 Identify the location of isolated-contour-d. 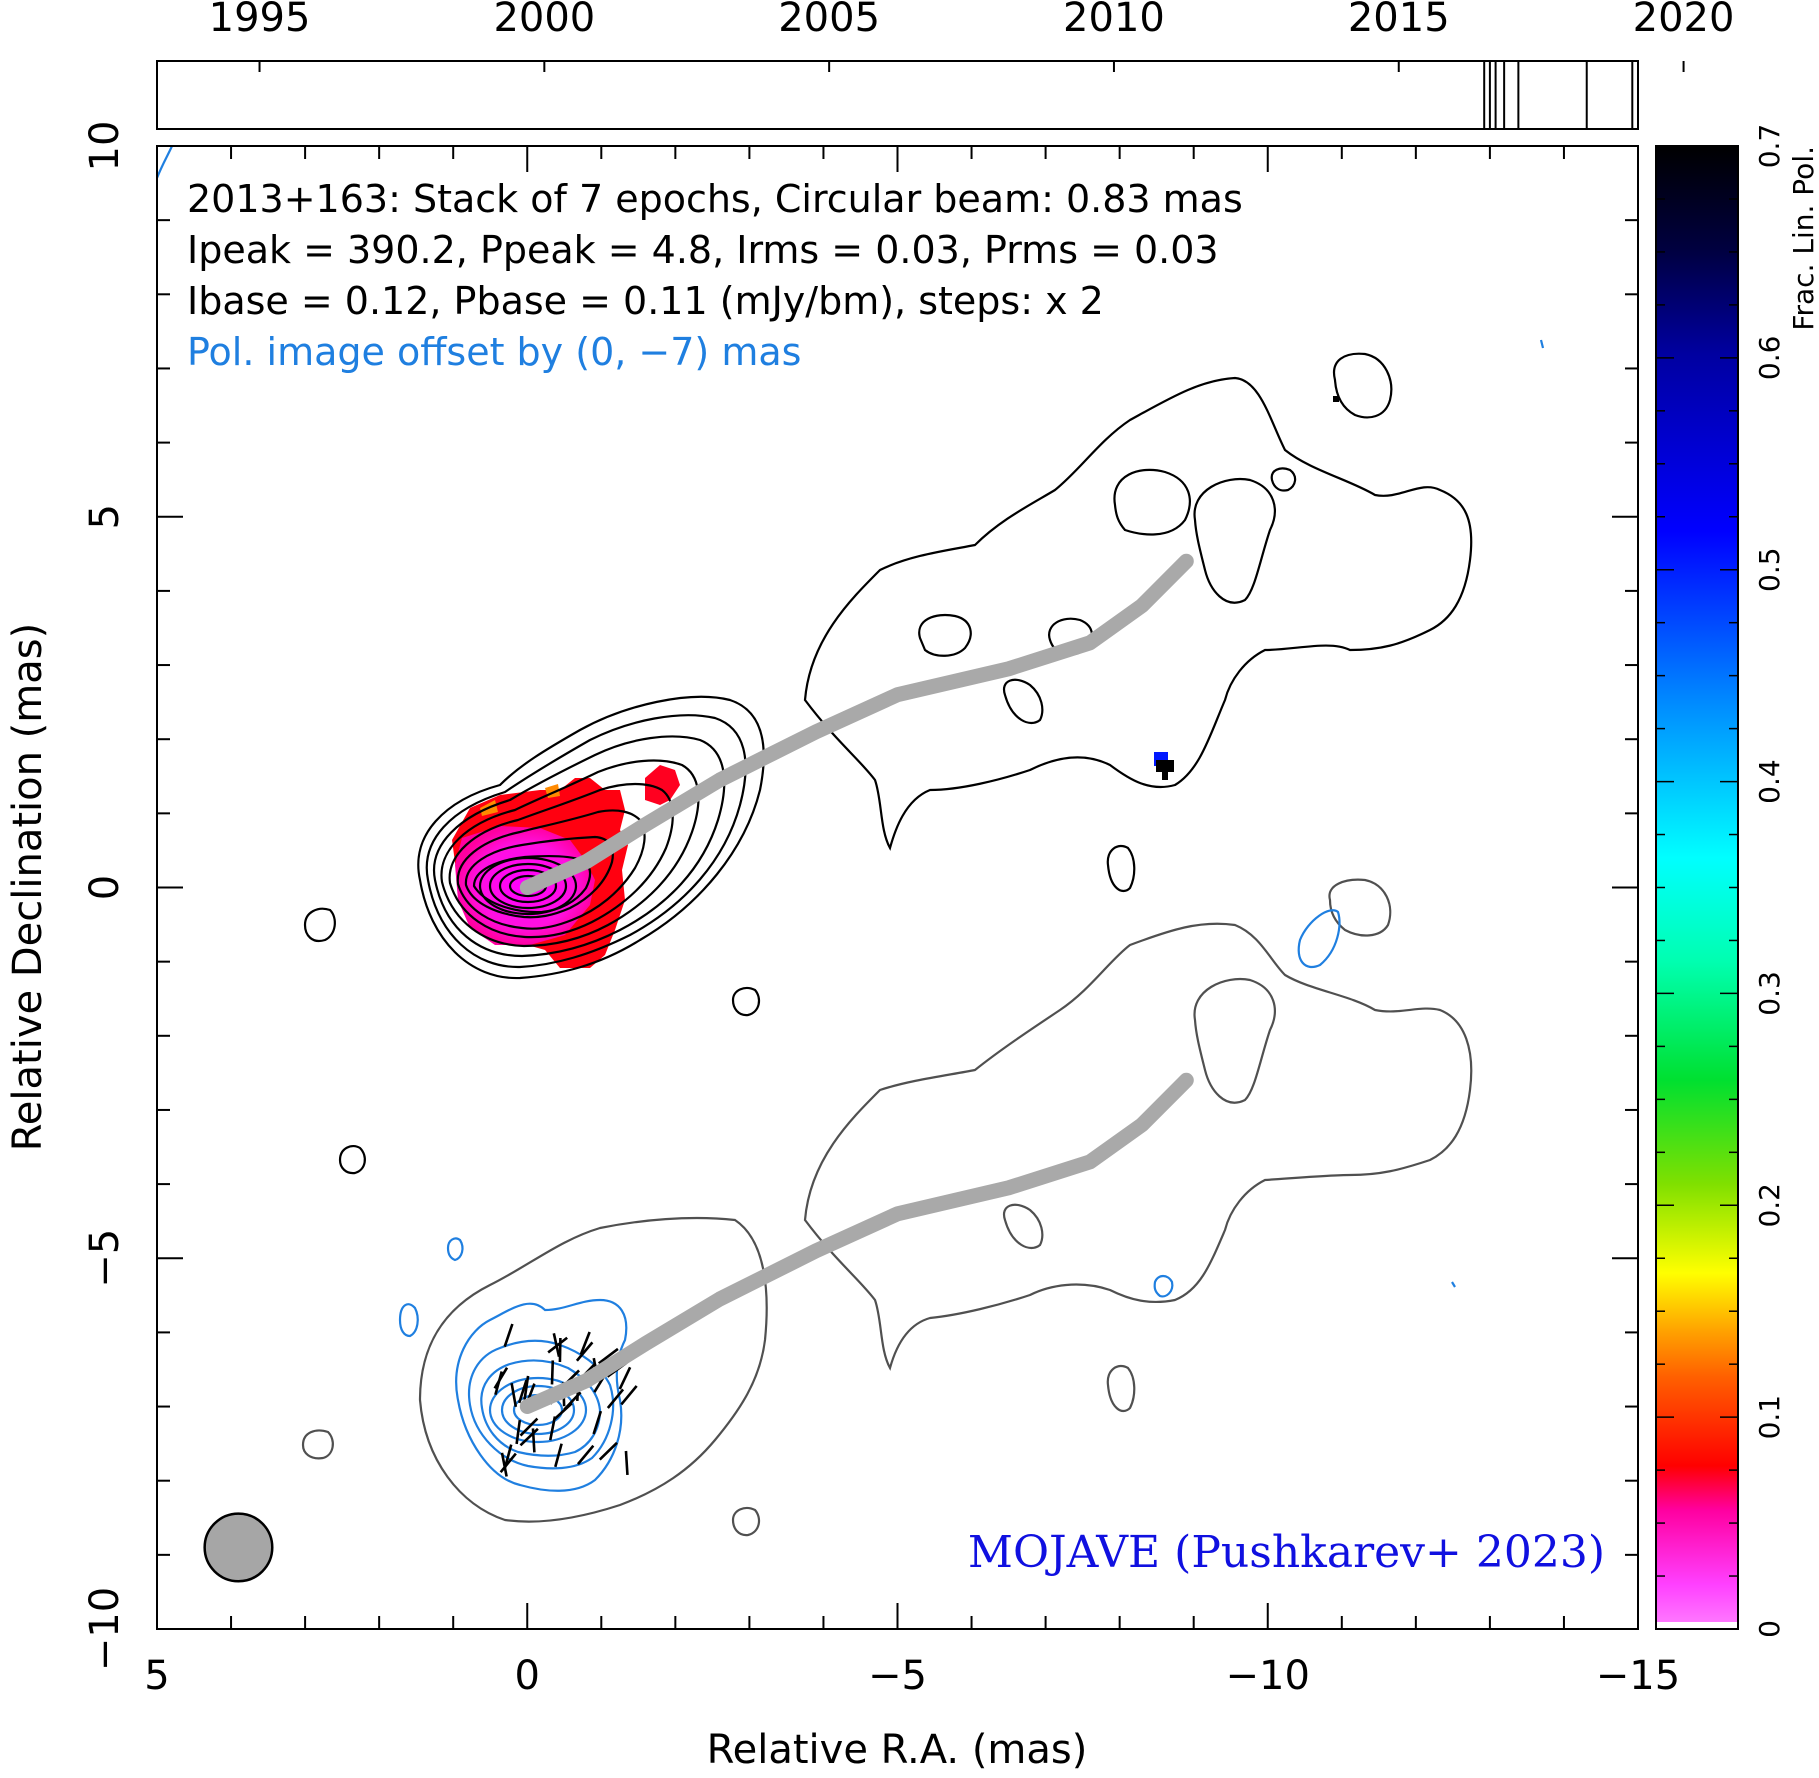
(352, 1159).